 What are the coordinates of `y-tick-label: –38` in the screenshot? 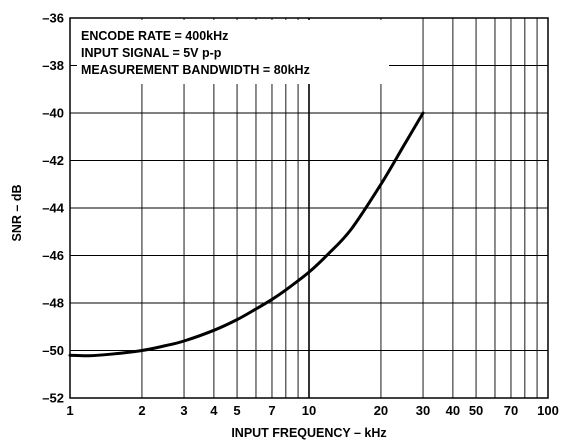 It's located at (53, 65).